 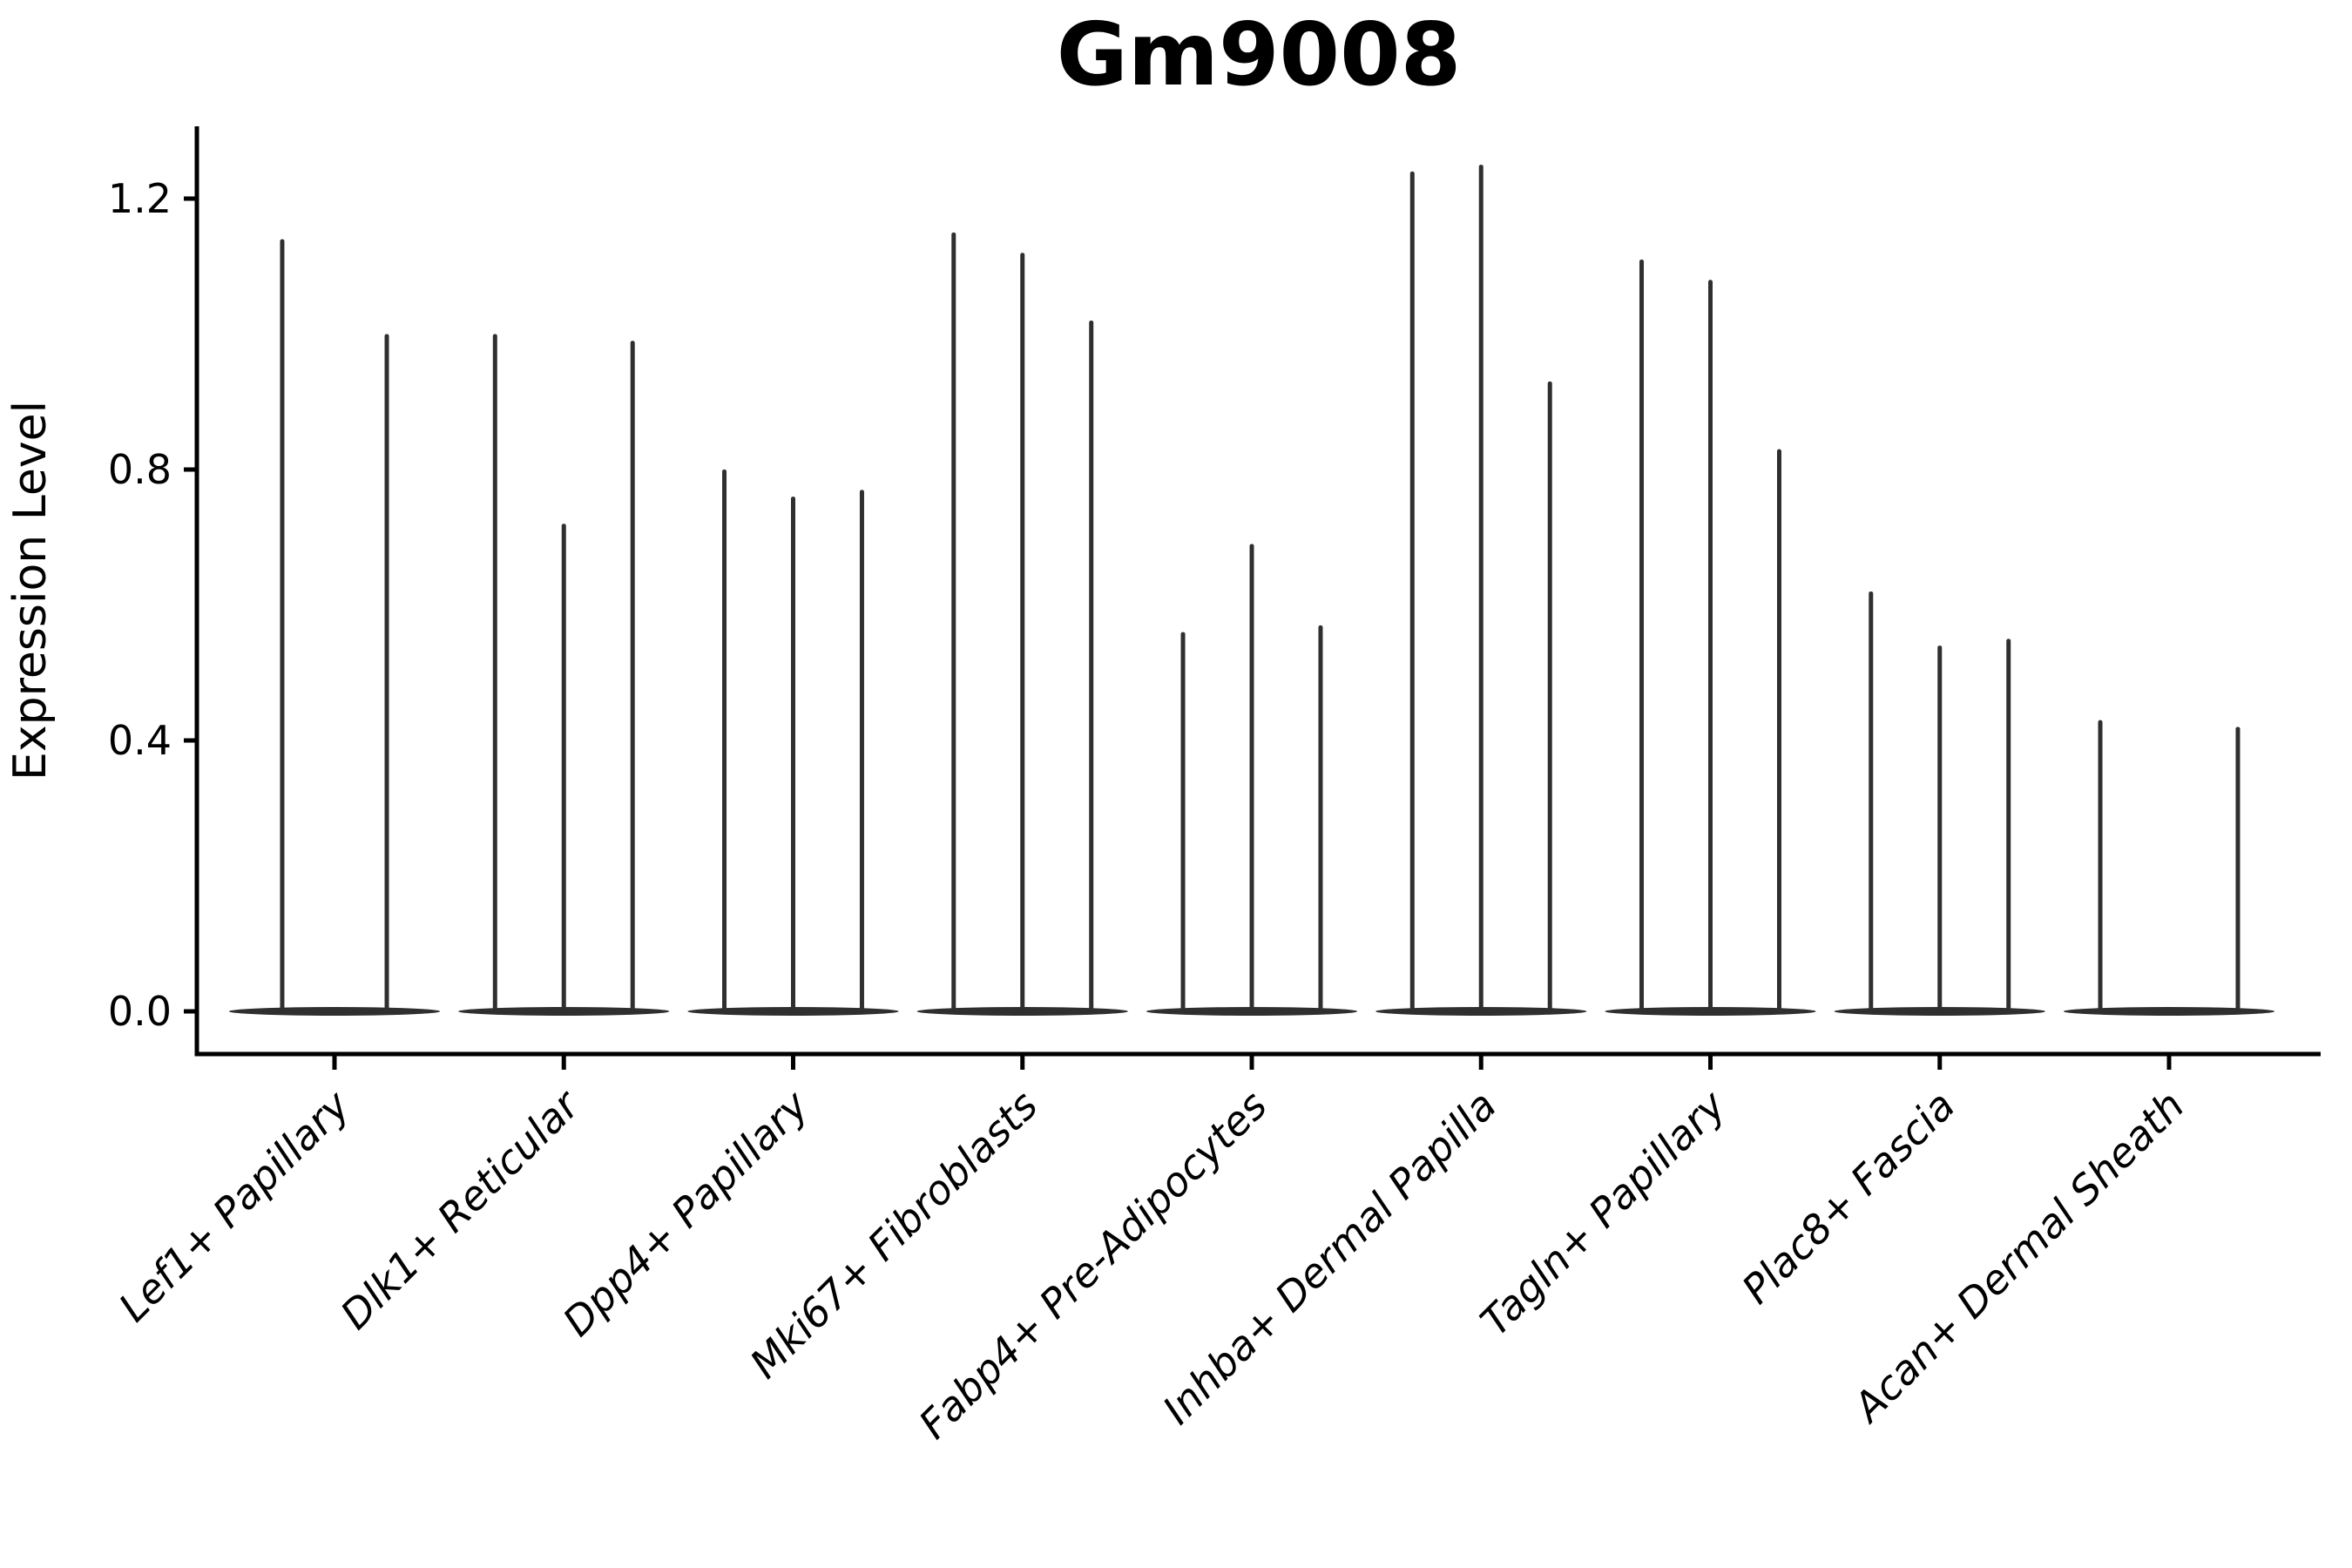 What do you see at coordinates (31, 591) in the screenshot?
I see `y-axis-label: Expression Level` at bounding box center [31, 591].